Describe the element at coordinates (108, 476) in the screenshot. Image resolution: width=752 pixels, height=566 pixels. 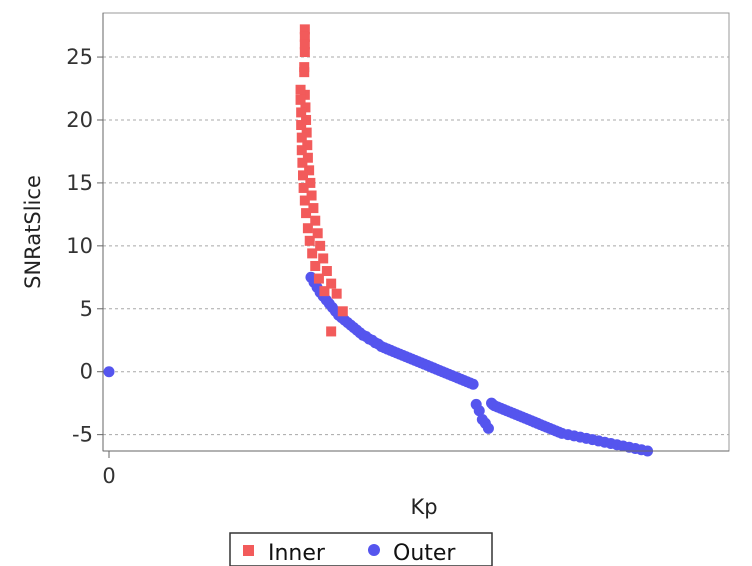
I see `x-tick-label: 0` at that location.